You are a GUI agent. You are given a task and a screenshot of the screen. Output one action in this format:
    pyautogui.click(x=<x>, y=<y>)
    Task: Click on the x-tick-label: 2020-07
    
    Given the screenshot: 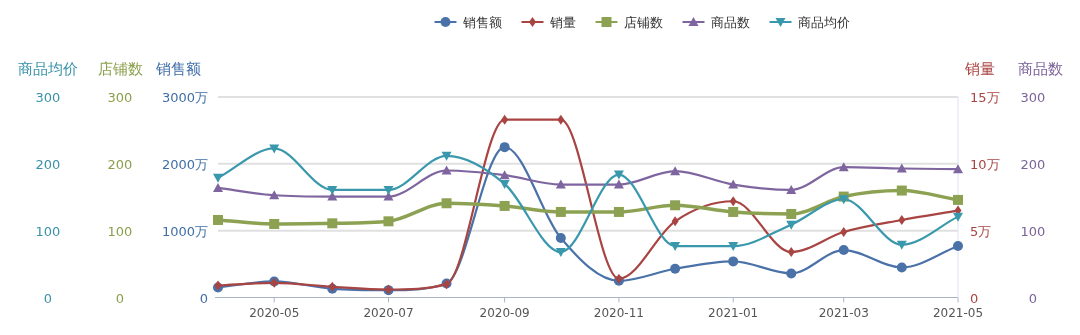 What is the action you would take?
    pyautogui.click(x=388, y=312)
    